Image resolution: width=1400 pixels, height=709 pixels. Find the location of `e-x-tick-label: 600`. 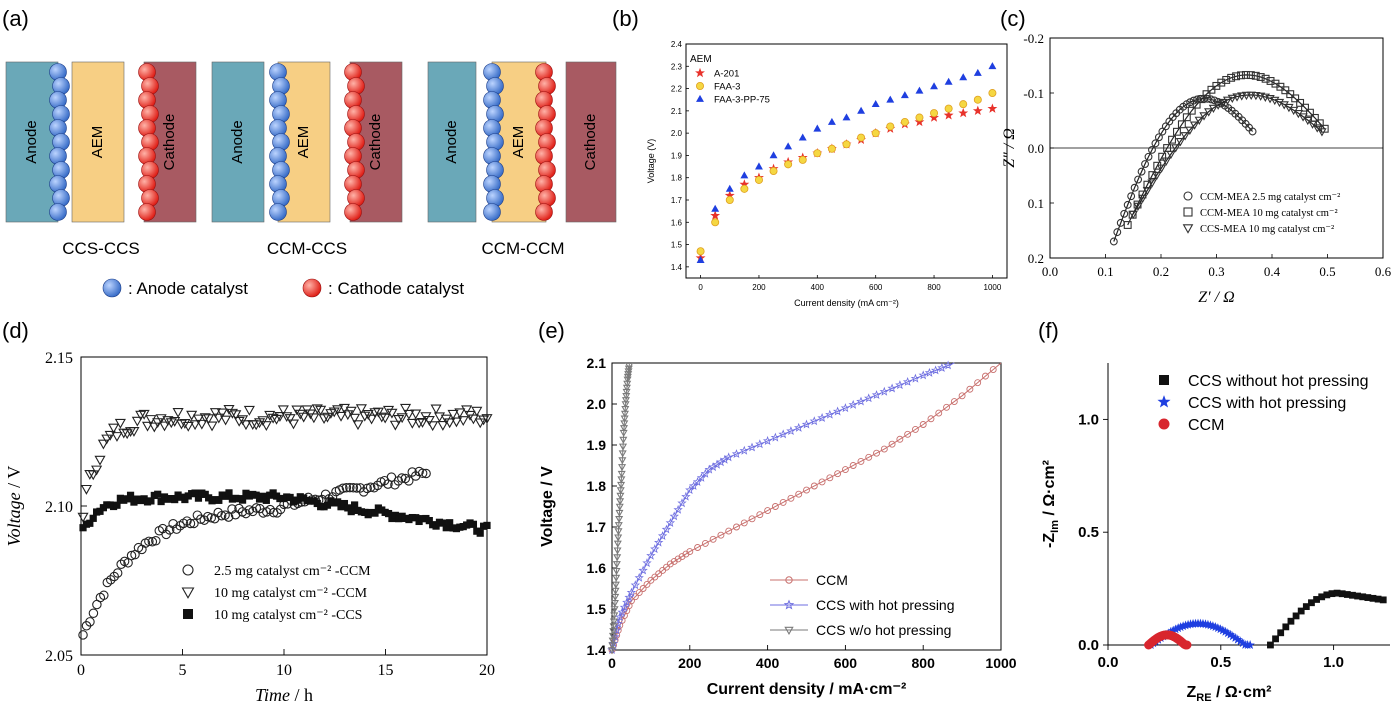

e-x-tick-label: 600 is located at coordinates (846, 663).